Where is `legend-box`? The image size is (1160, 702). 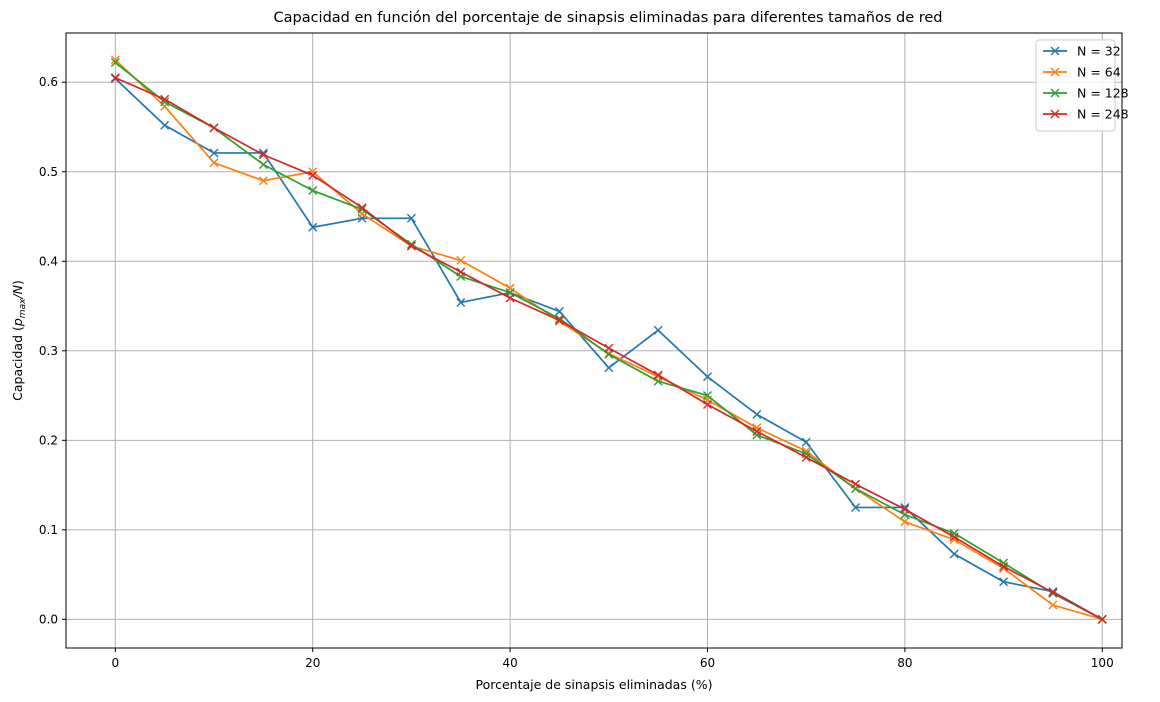
legend-box is located at coordinates (1075, 85).